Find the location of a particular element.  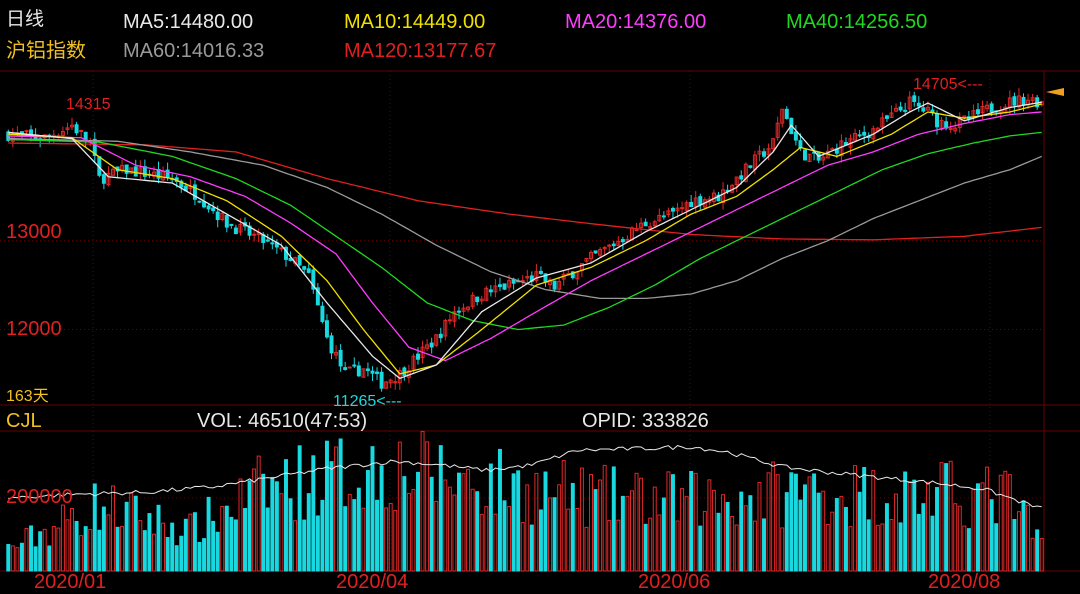

last-price-arrow is located at coordinates (1055, 92).